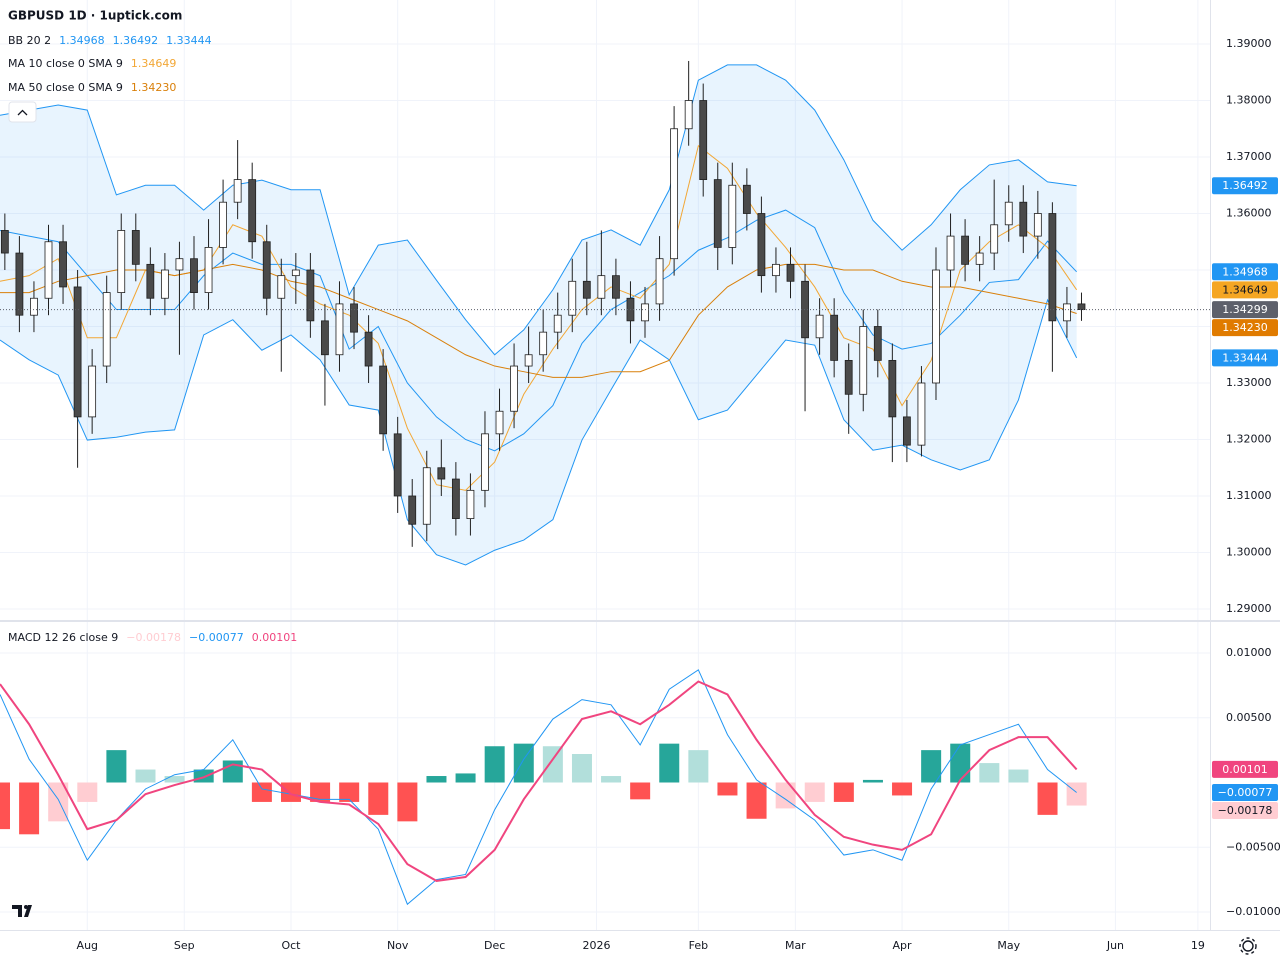  I want to click on x-tick-label: Sep, so click(184, 945).